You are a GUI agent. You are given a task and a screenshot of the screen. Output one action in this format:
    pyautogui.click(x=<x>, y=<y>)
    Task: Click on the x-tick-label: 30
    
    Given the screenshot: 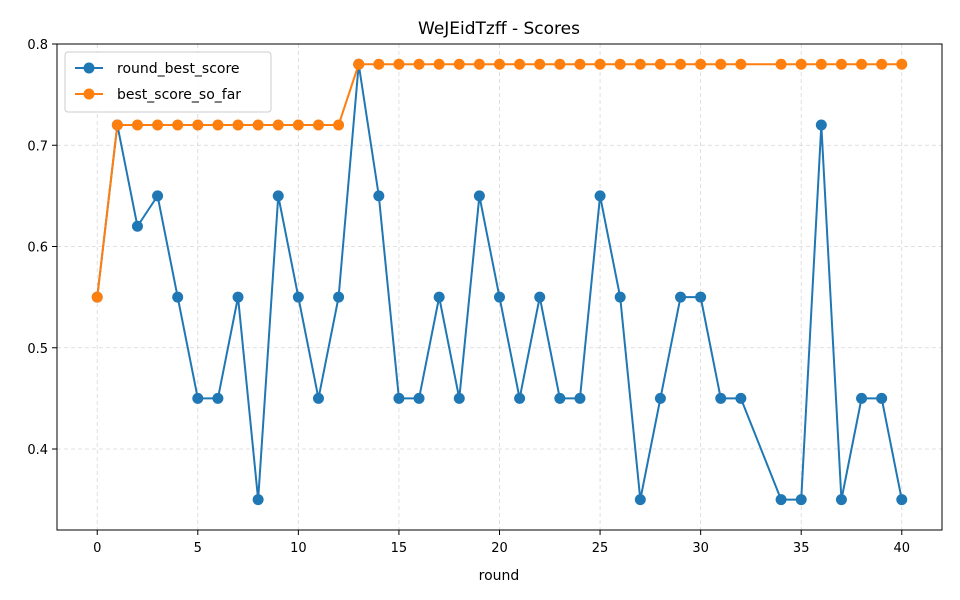 What is the action you would take?
    pyautogui.click(x=700, y=548)
    